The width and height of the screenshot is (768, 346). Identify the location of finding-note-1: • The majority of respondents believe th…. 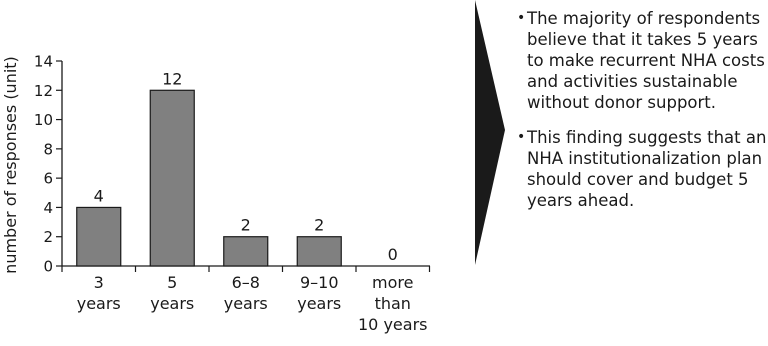
(641, 60).